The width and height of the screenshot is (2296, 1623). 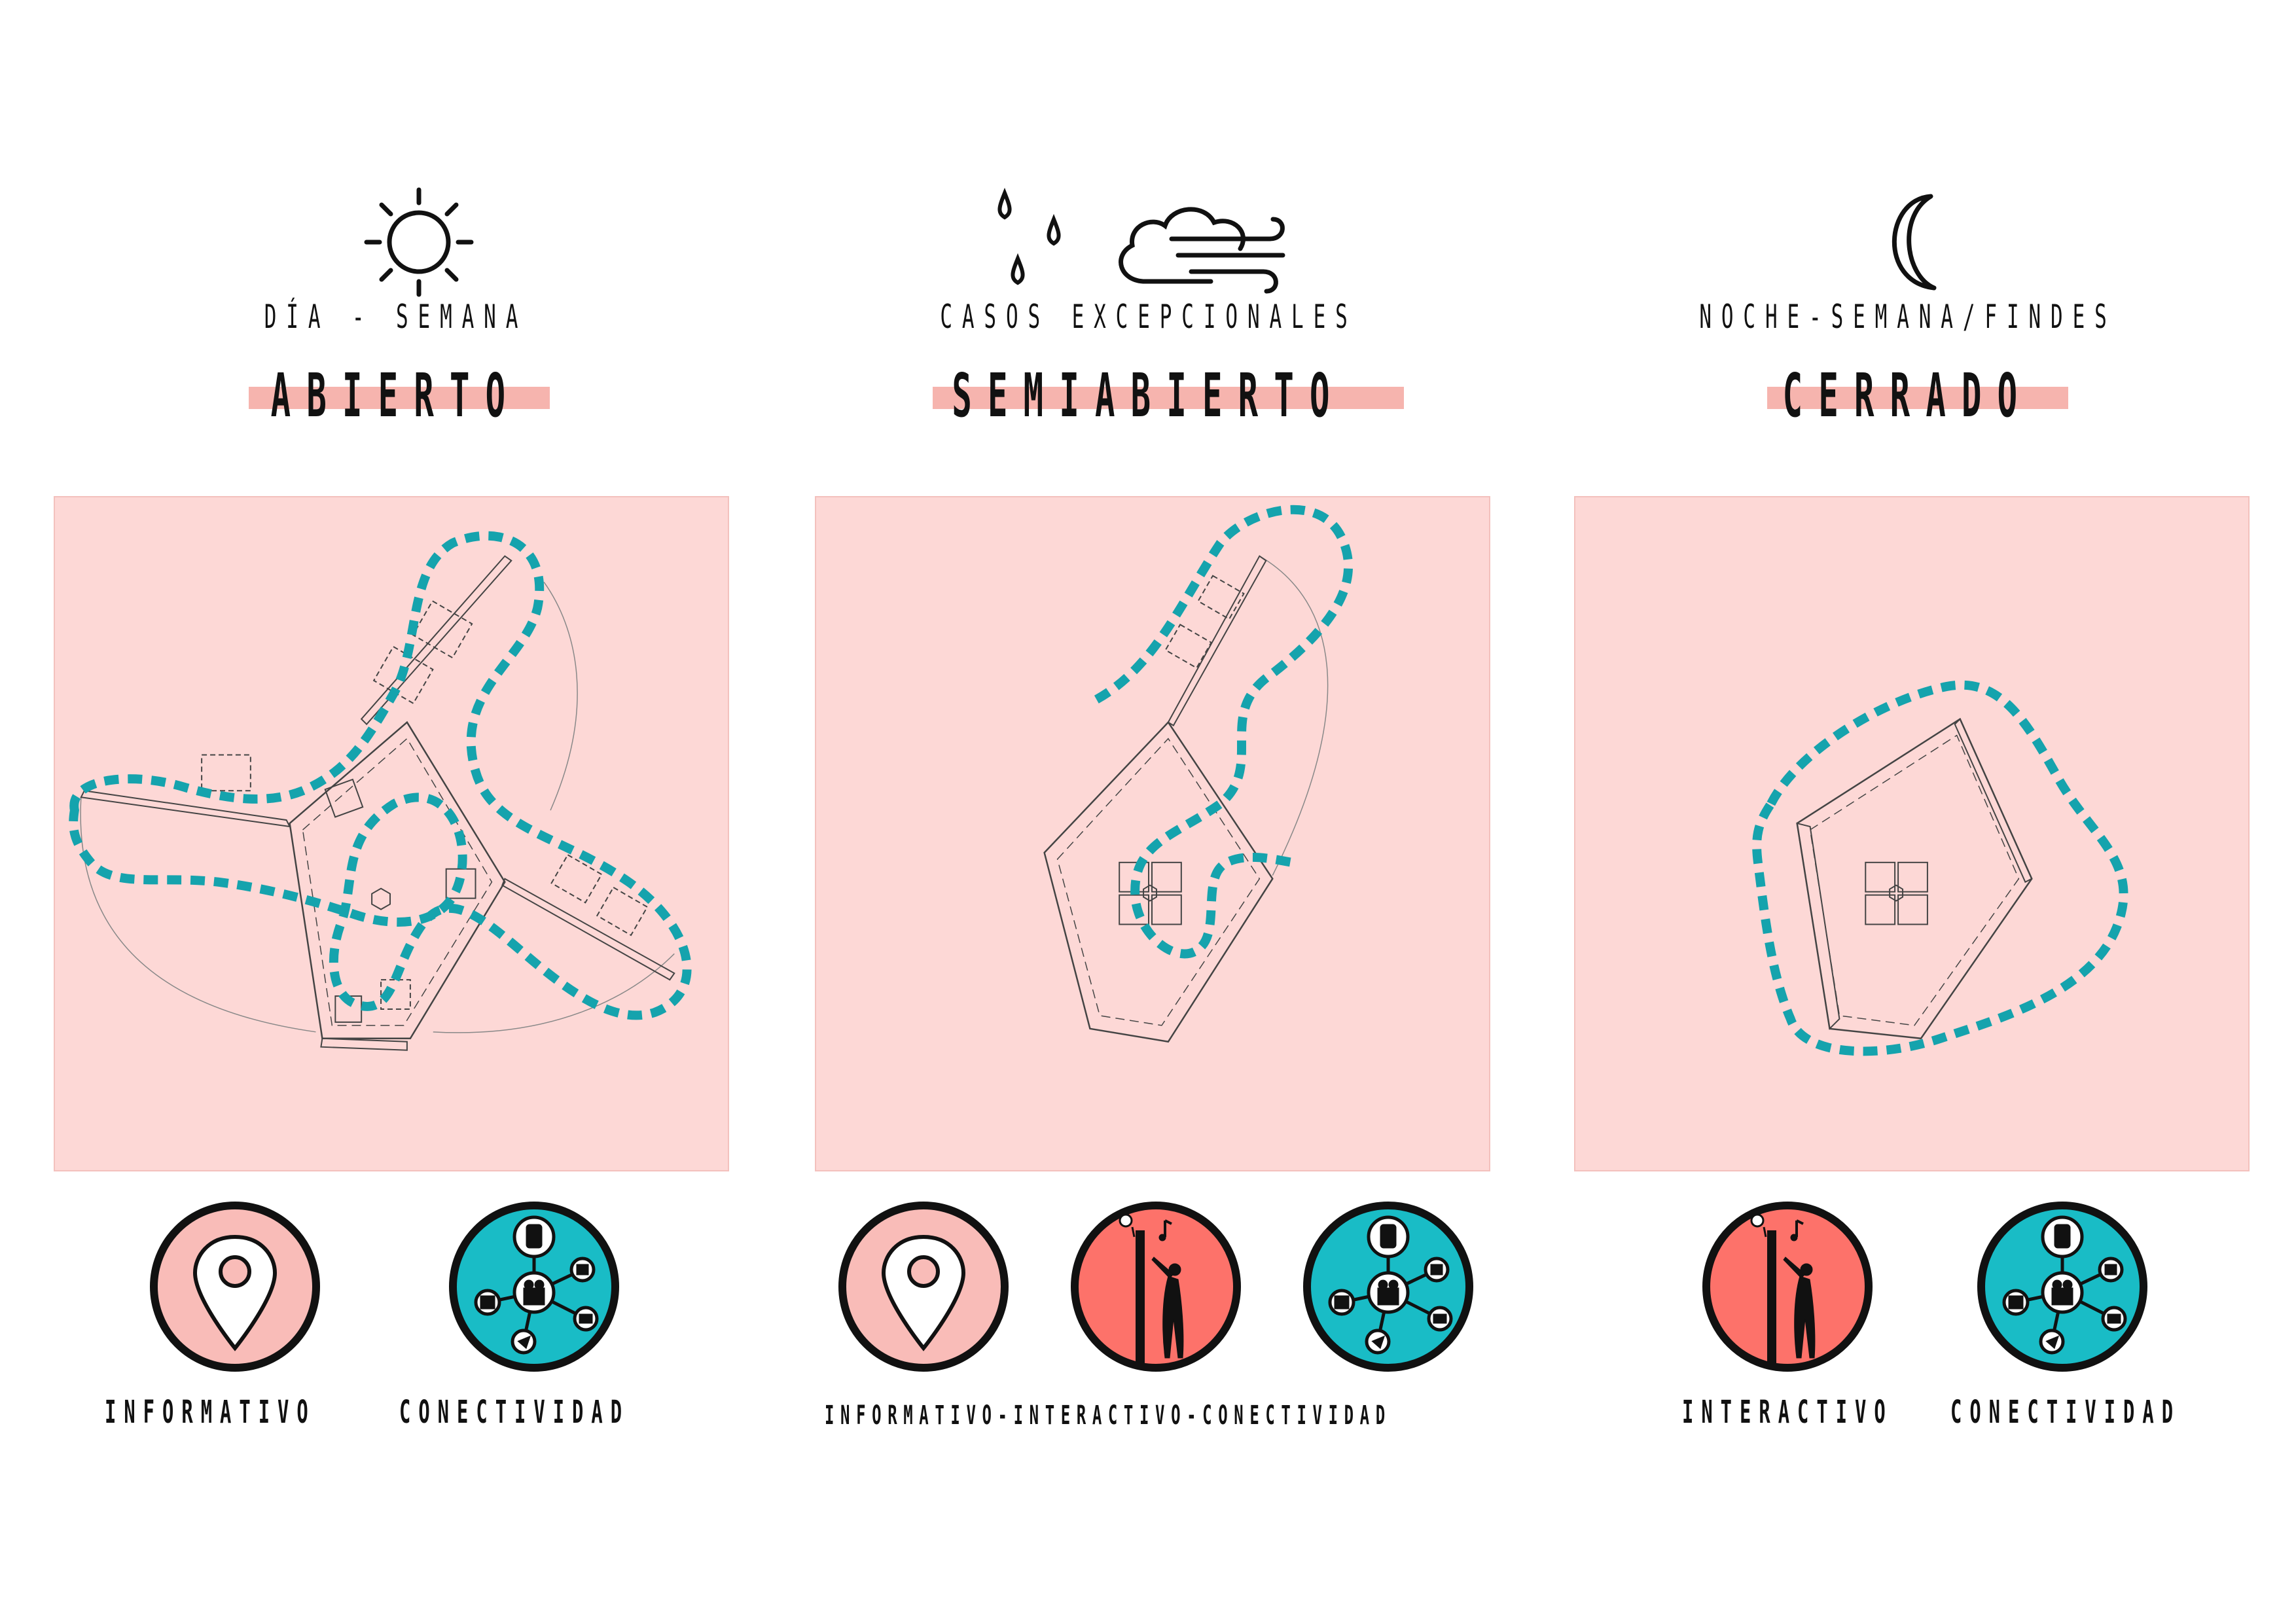 I want to click on state-heading: SEMIABIERTO, so click(x=1149, y=396).